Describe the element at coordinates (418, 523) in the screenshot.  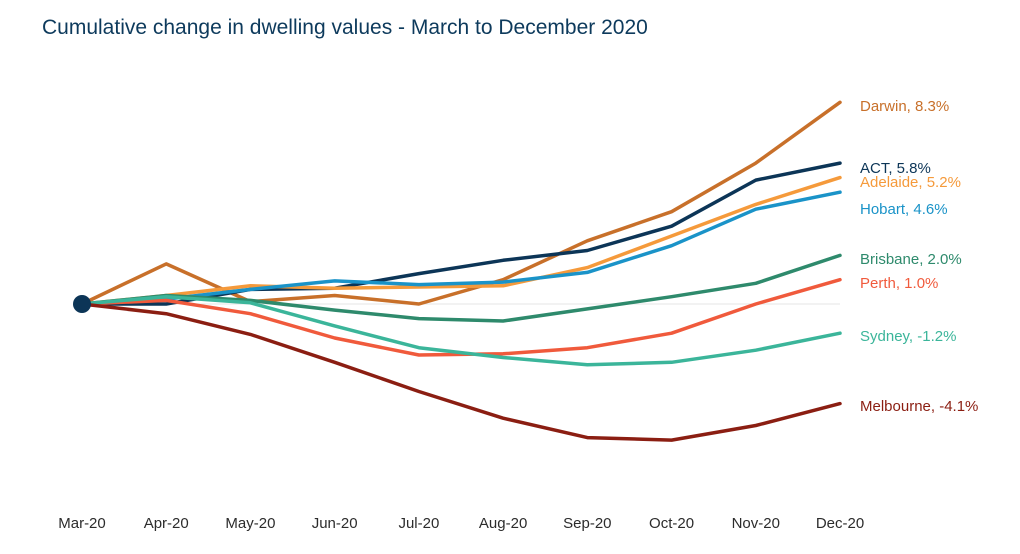
I see `x-tick-label: Jul-20` at that location.